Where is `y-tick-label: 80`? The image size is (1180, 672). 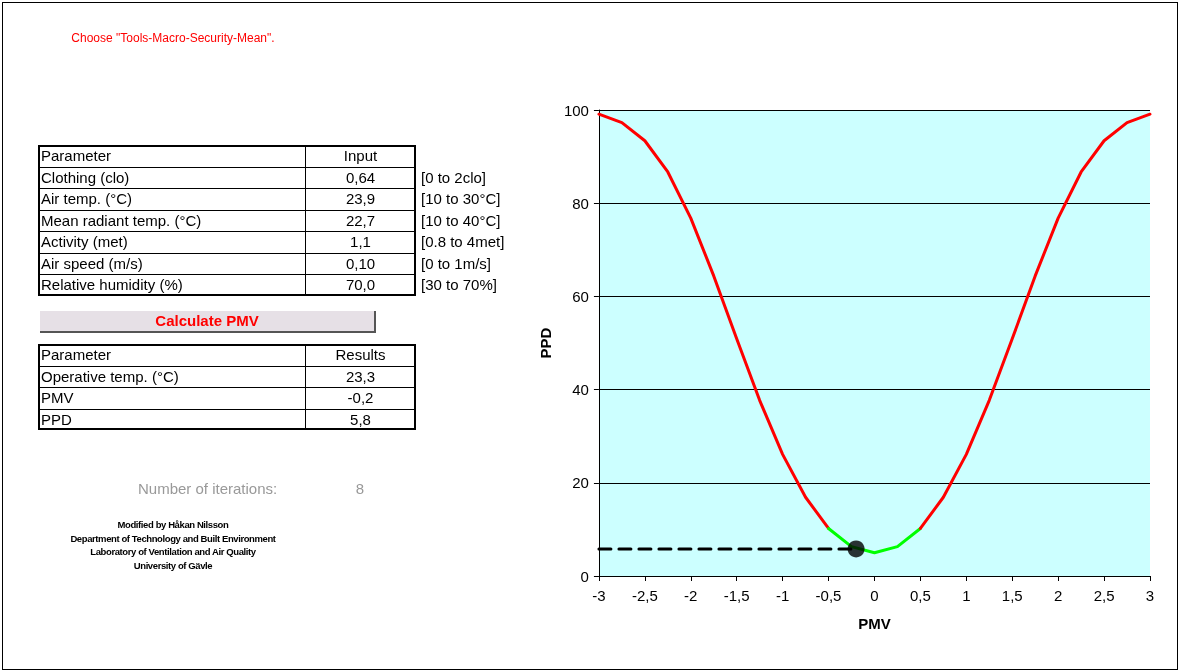 y-tick-label: 80 is located at coordinates (580, 203).